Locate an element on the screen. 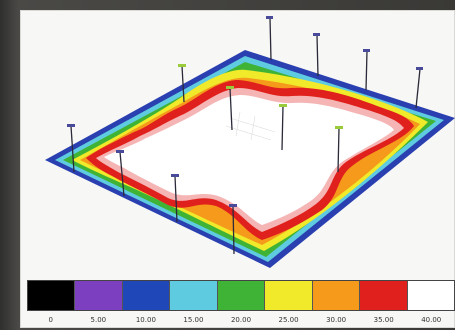 The image size is (455, 330). legend-tick-label: 40.00 is located at coordinates (431, 320).